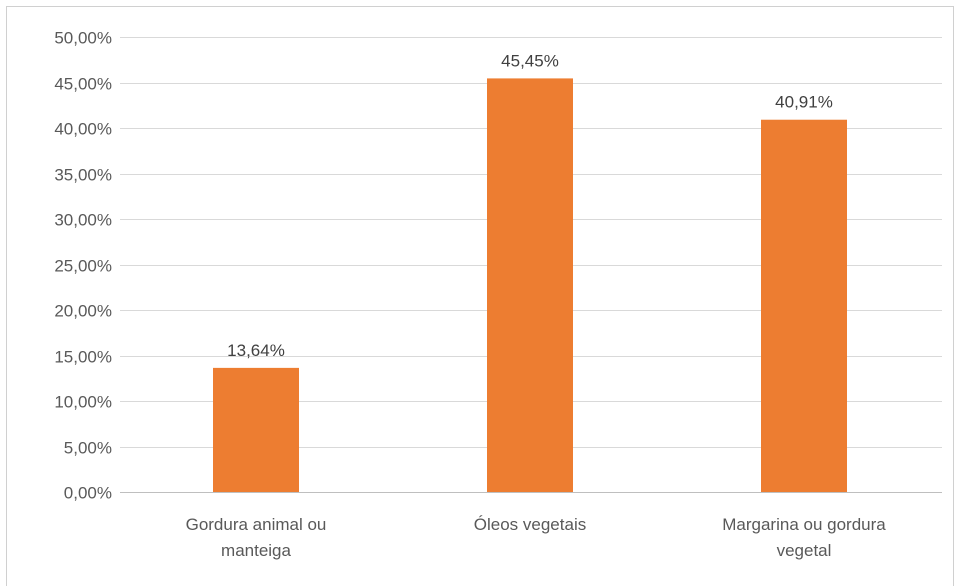  What do you see at coordinates (83, 129) in the screenshot?
I see `y-tick-label: 40,00%` at bounding box center [83, 129].